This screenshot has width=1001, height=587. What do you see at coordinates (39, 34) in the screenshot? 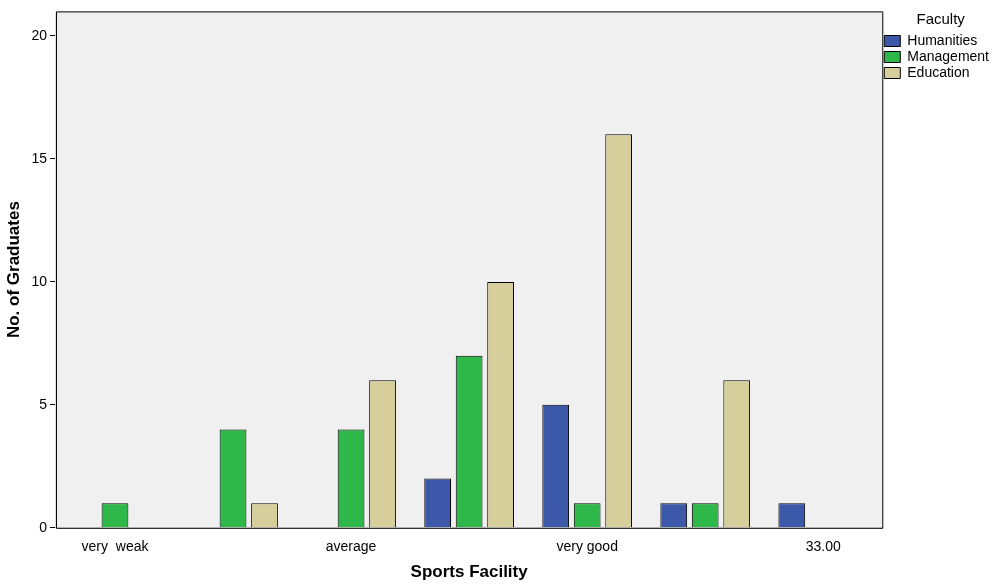
I see `y-tick-label: 20` at bounding box center [39, 34].